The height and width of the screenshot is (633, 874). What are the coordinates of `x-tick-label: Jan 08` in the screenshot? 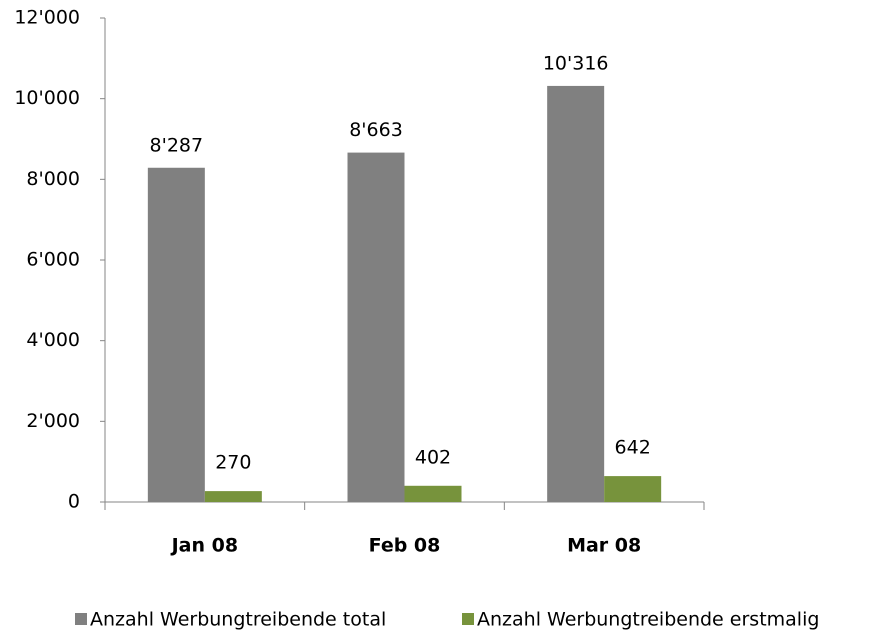 It's located at (204, 546).